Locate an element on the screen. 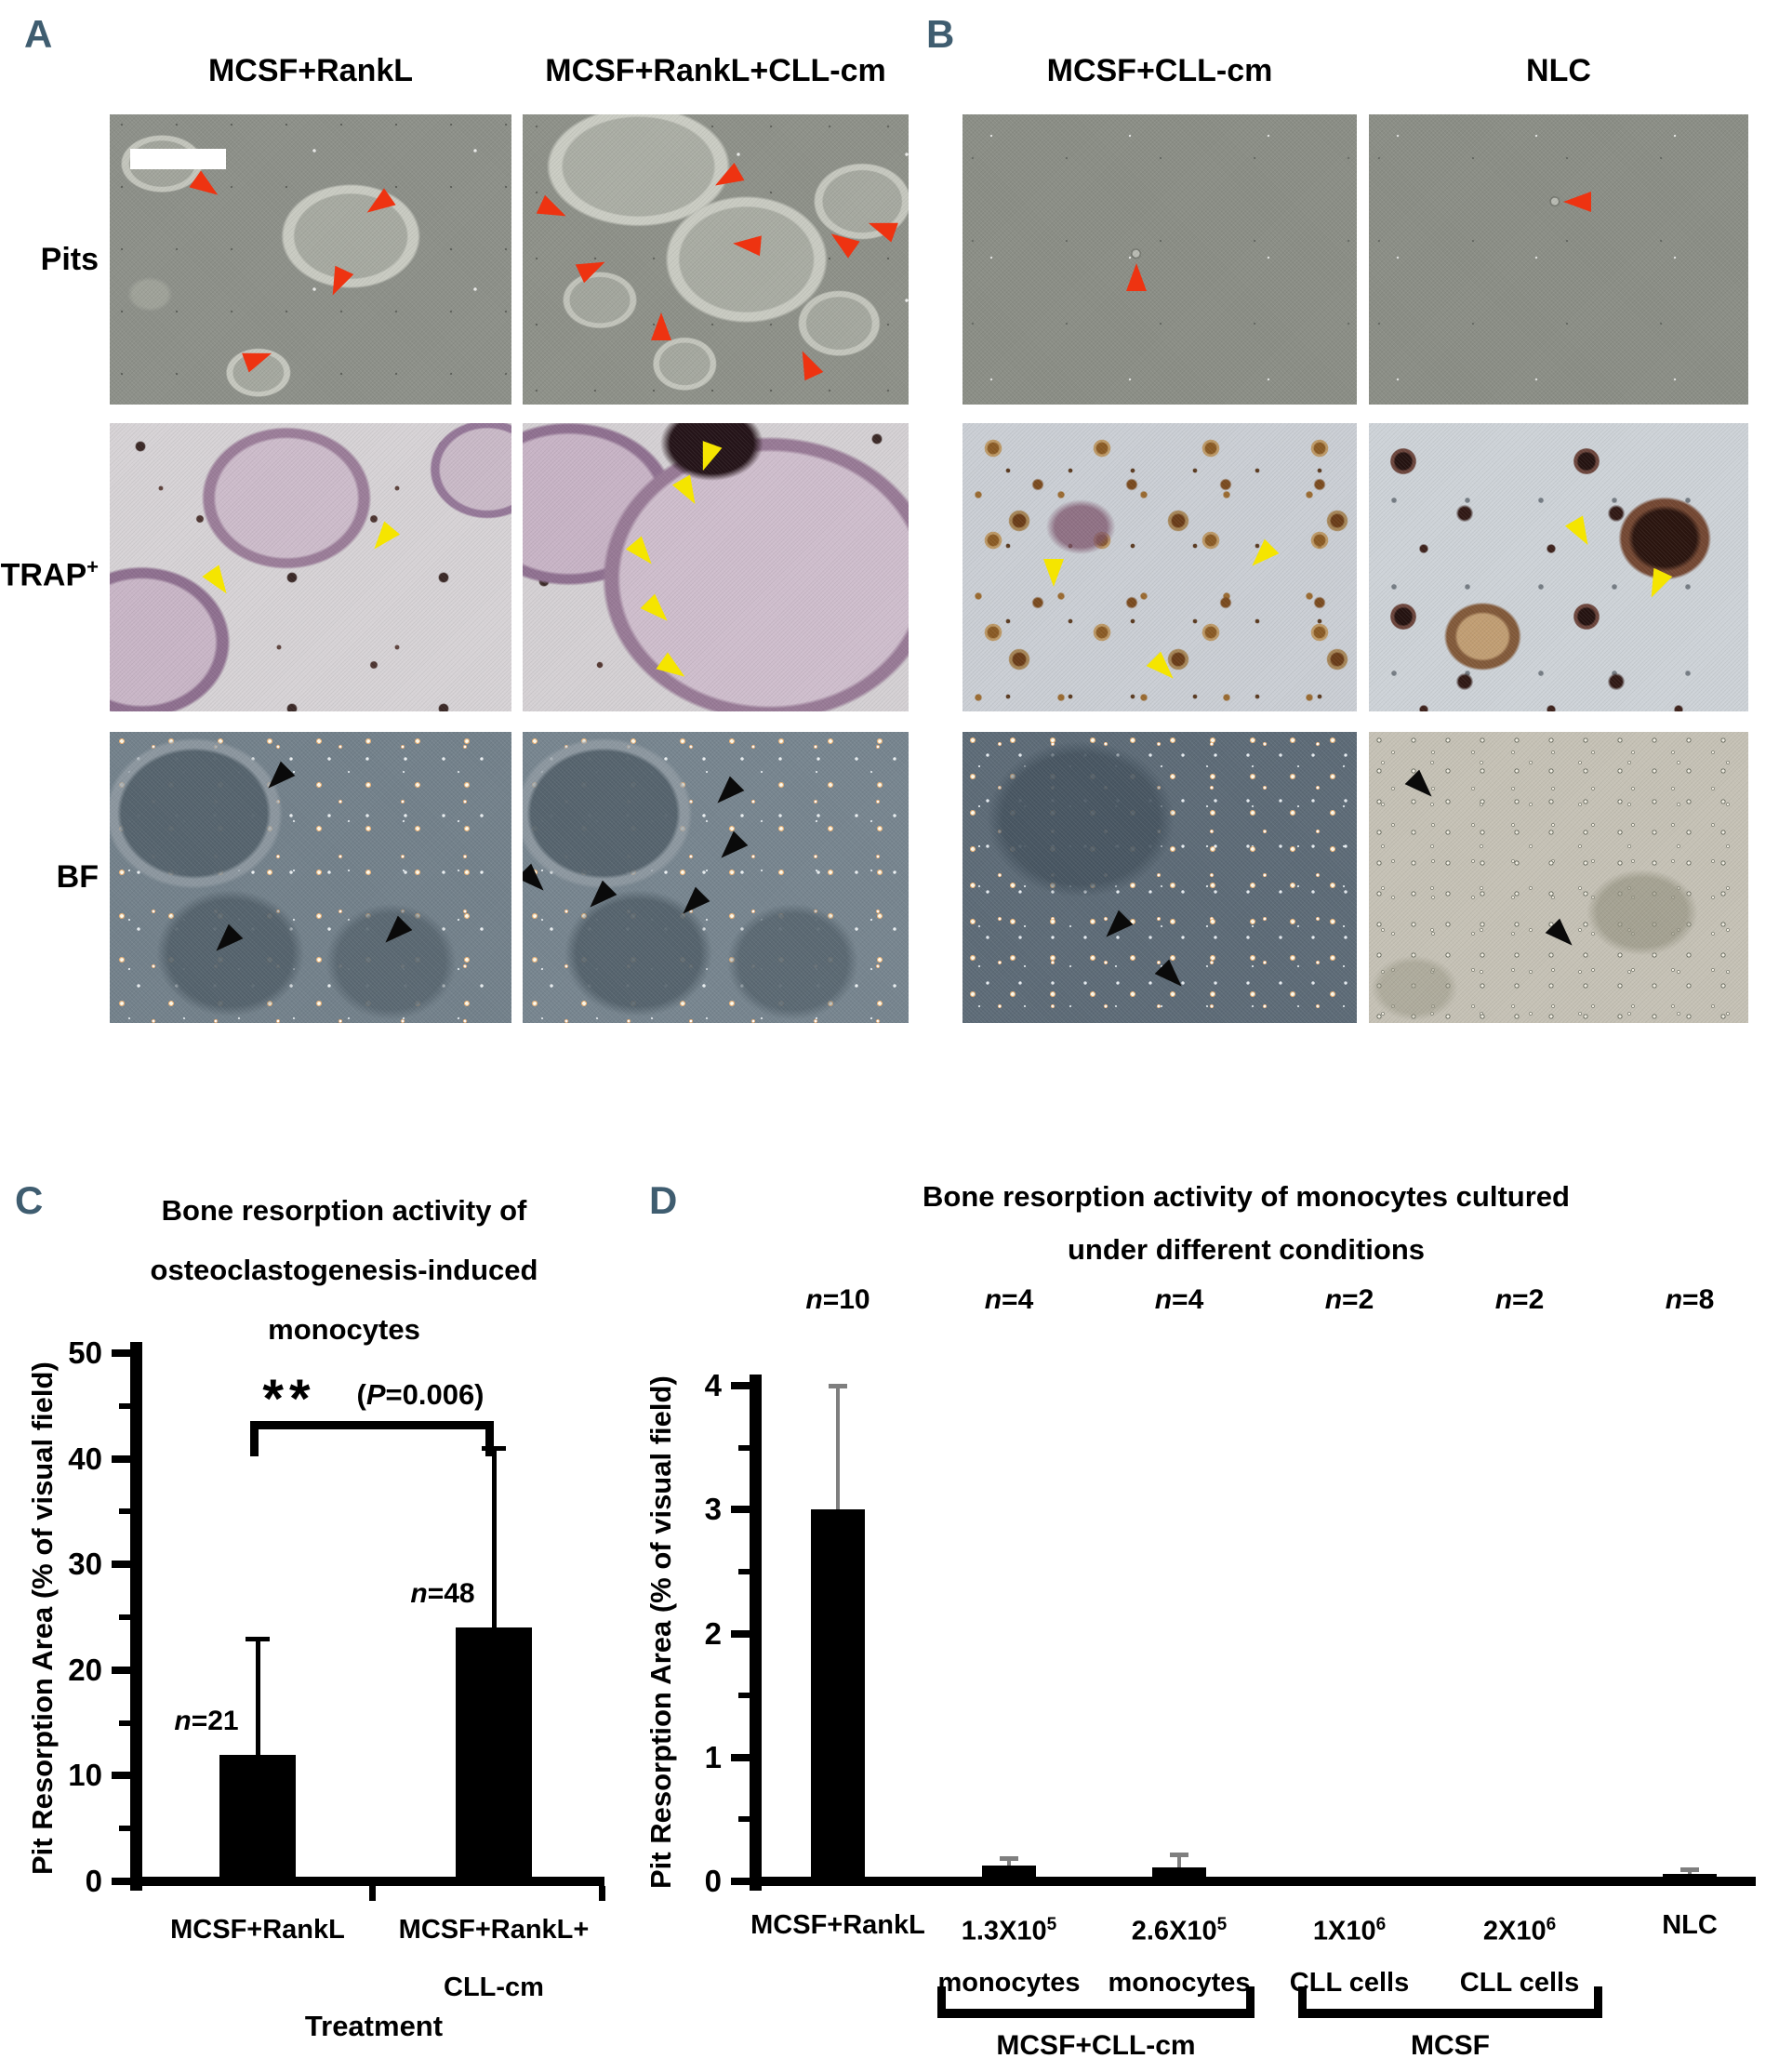 Image resolution: width=1779 pixels, height=2072 pixels. n-count-label: n=2 is located at coordinates (1349, 1300).